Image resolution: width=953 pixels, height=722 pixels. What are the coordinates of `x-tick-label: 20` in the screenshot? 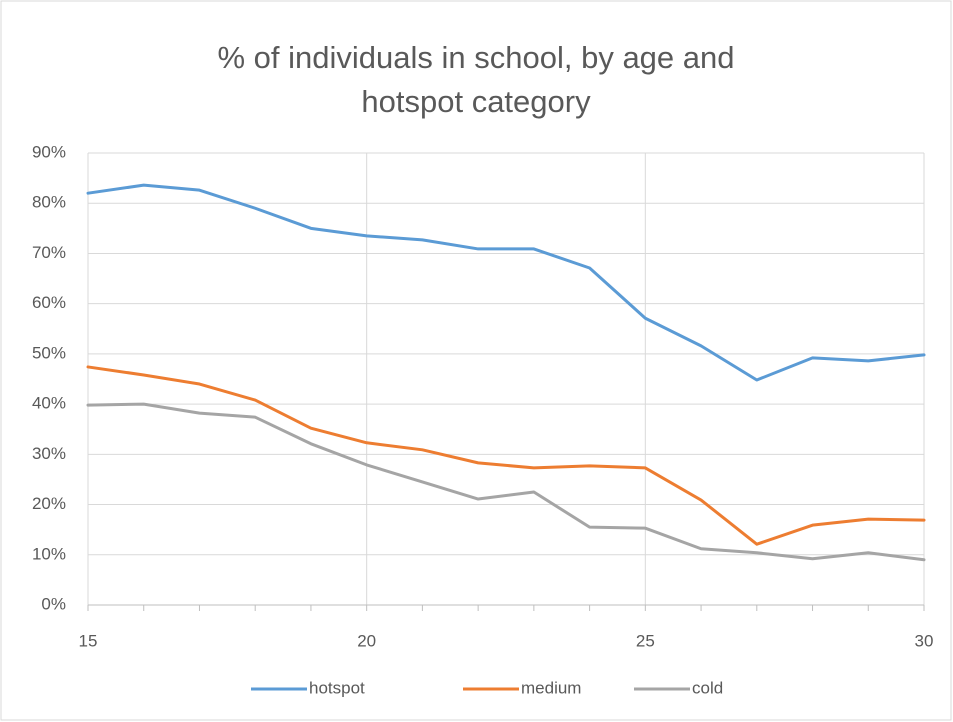 It's located at (366, 640).